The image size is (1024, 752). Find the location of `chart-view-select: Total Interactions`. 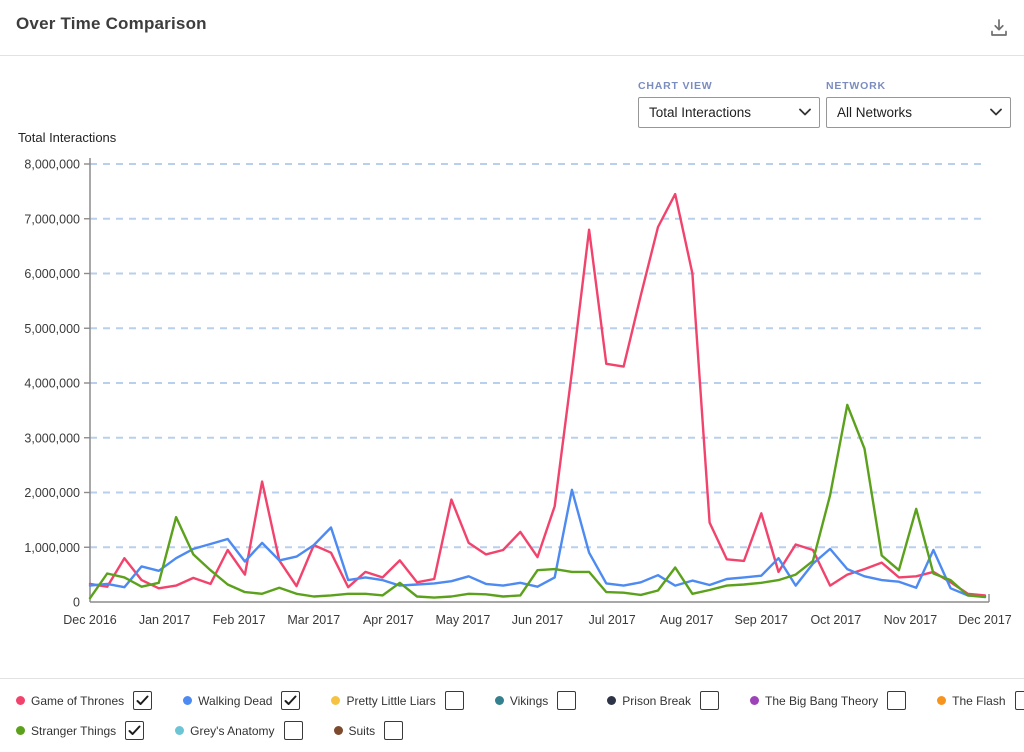

chart-view-select: Total Interactions is located at coordinates (729, 112).